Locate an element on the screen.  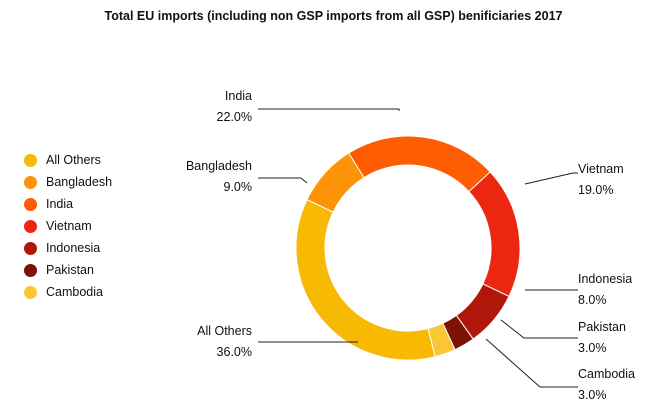
slice-label-all-others: All Others is located at coordinates (224, 331).